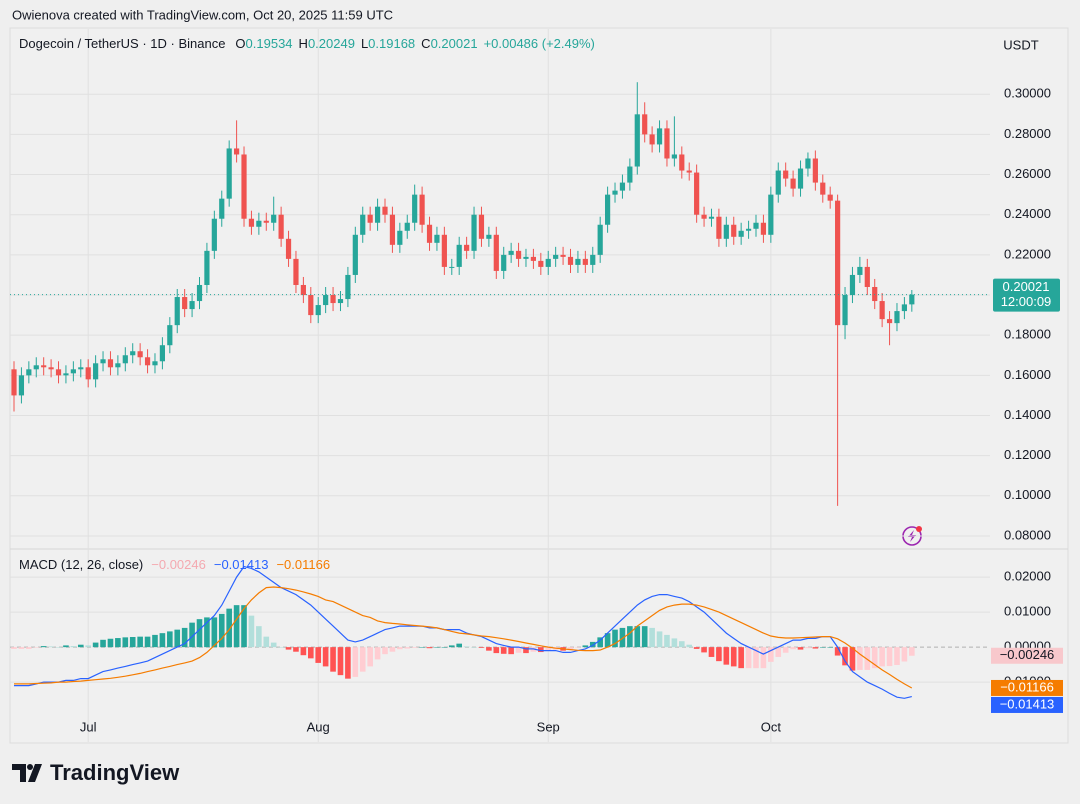  Describe the element at coordinates (539, 43) in the screenshot. I see `change: +0.00486 (+2.49%)` at that location.